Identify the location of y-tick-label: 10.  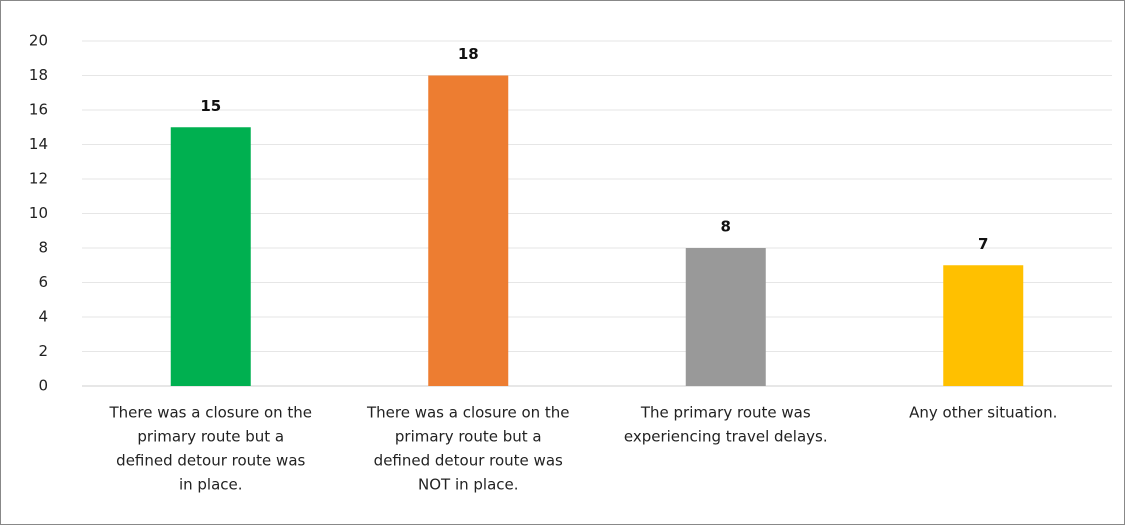
(38, 213).